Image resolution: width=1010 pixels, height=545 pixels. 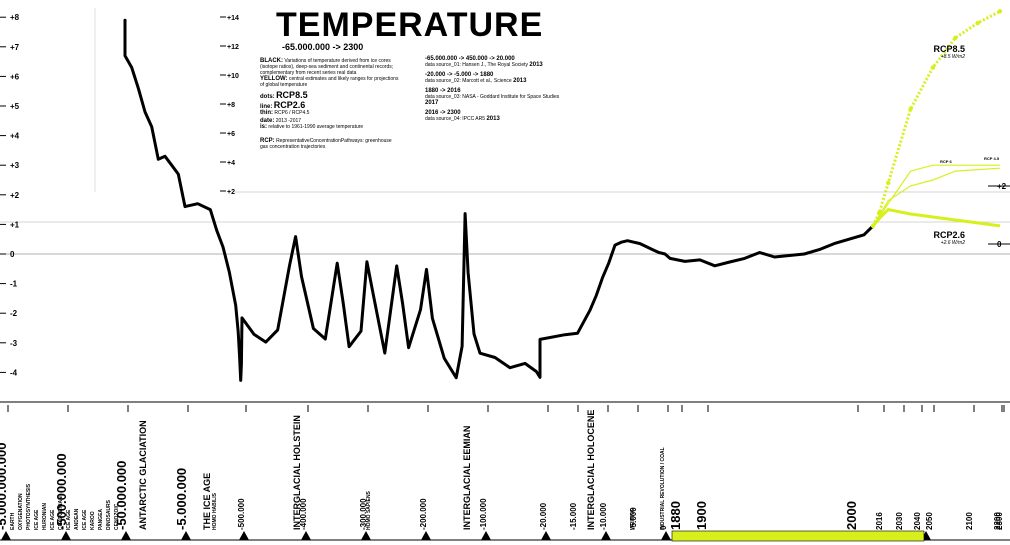 I want to click on period-label: PHOTOSYNTHESIS, so click(x=29, y=506).